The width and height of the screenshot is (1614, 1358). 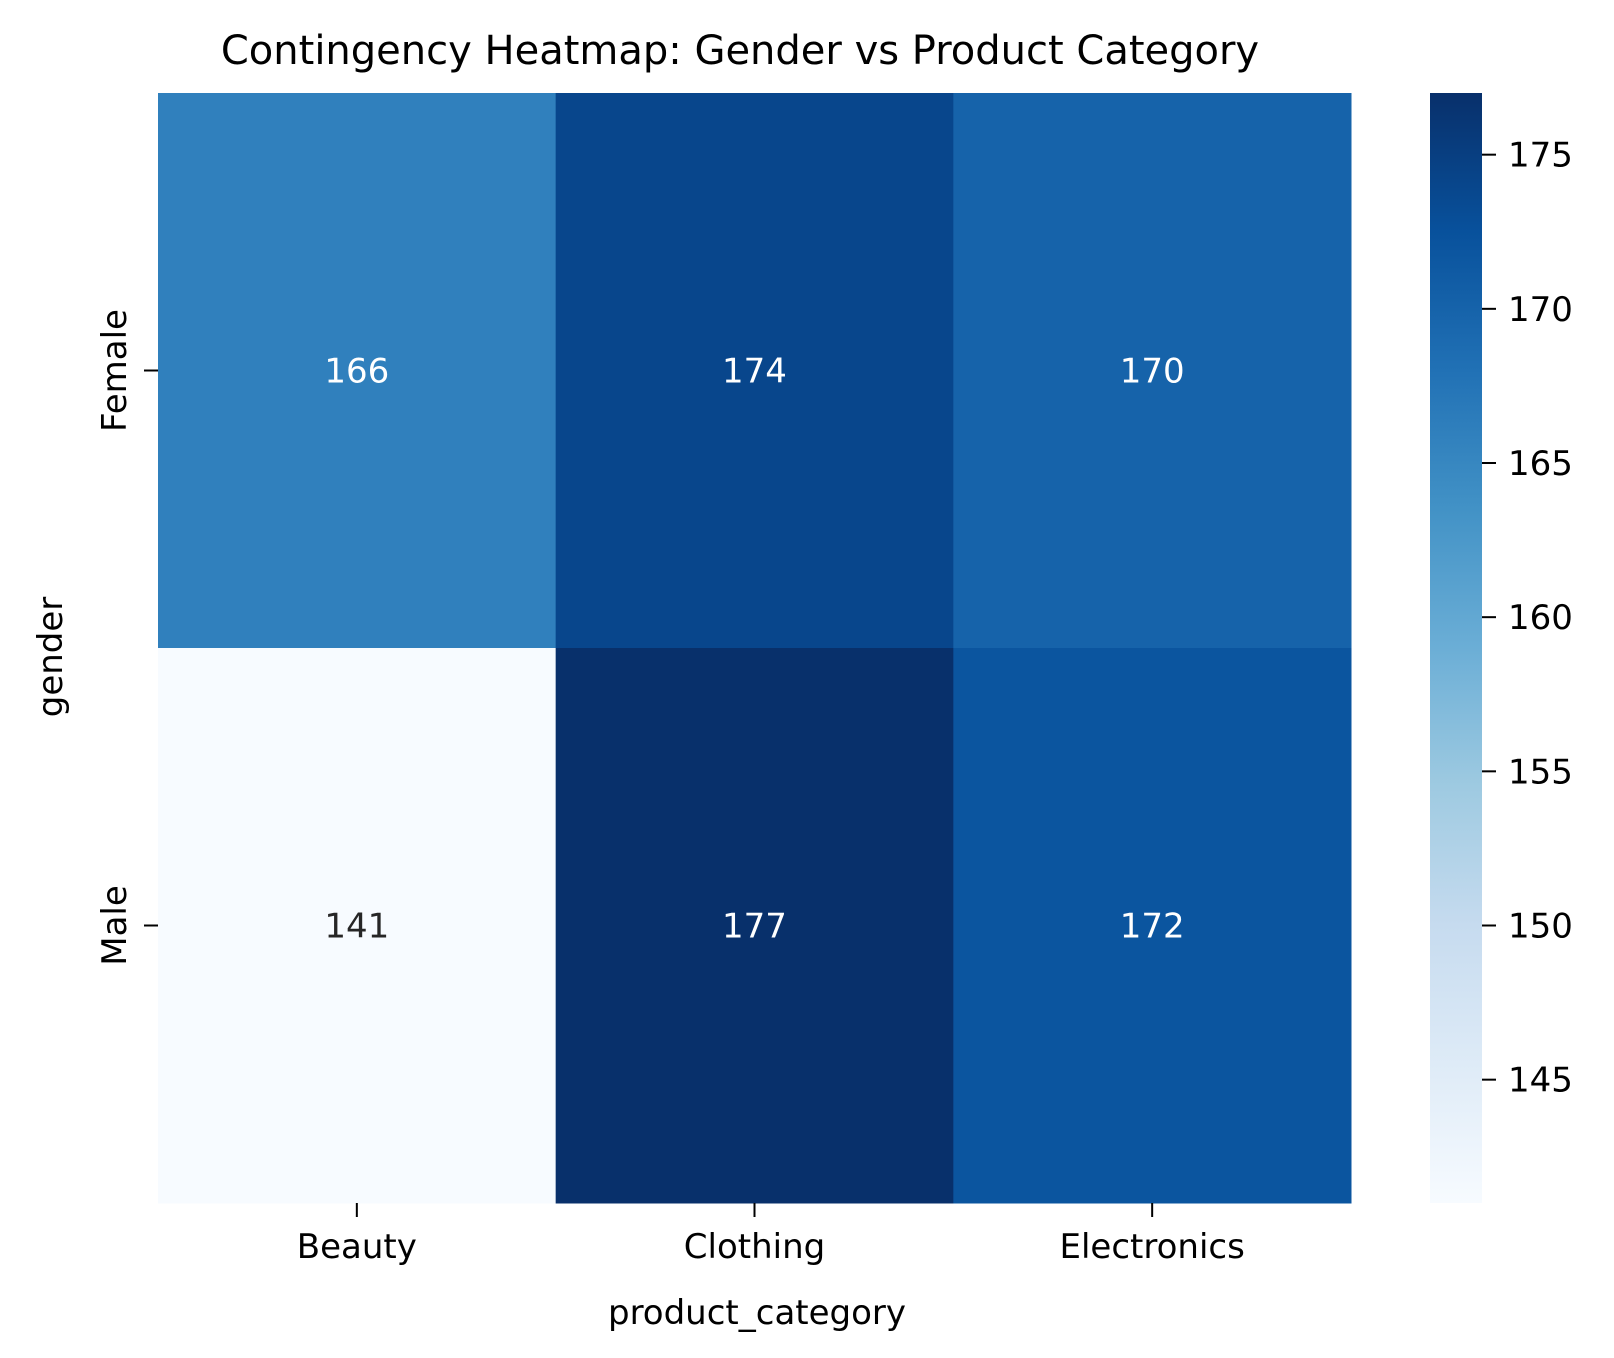 What do you see at coordinates (1540, 927) in the screenshot?
I see `colorbar-tick-label: 150` at bounding box center [1540, 927].